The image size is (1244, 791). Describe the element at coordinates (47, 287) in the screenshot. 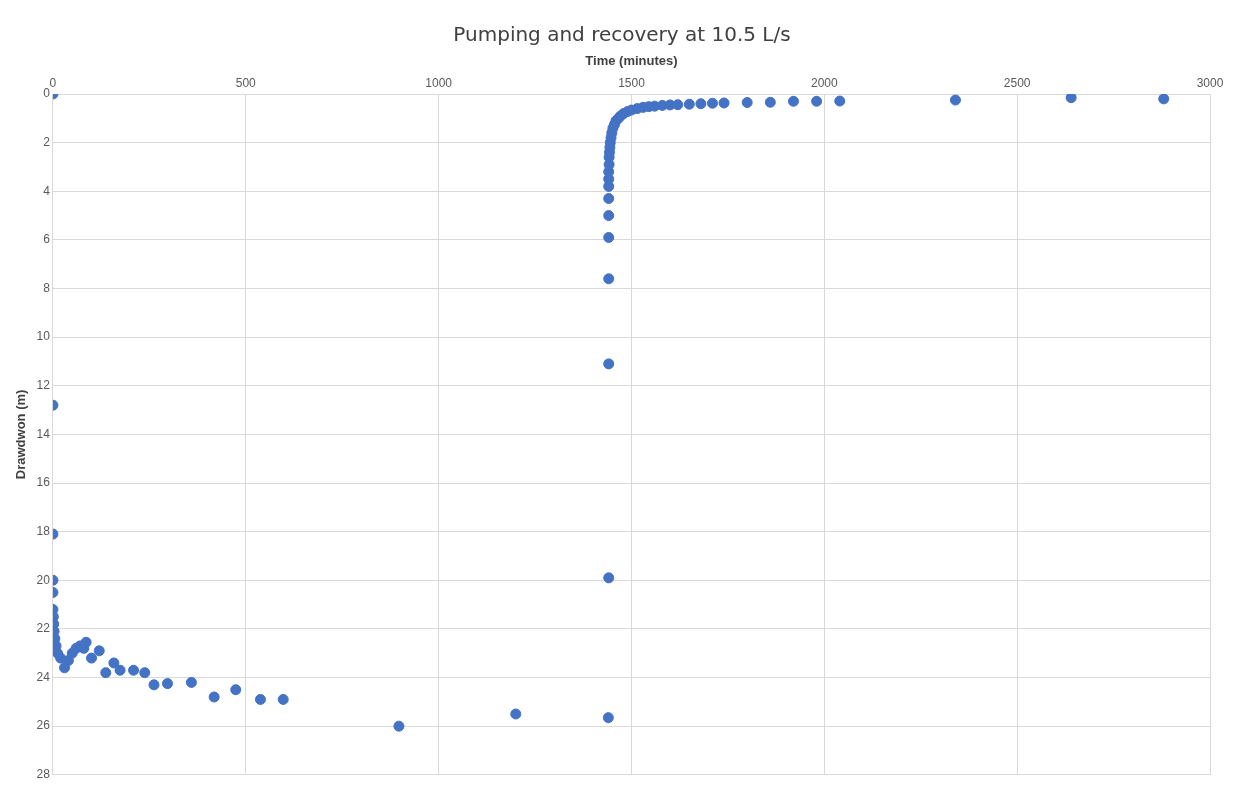

I see `y-tick-label: 8` at that location.